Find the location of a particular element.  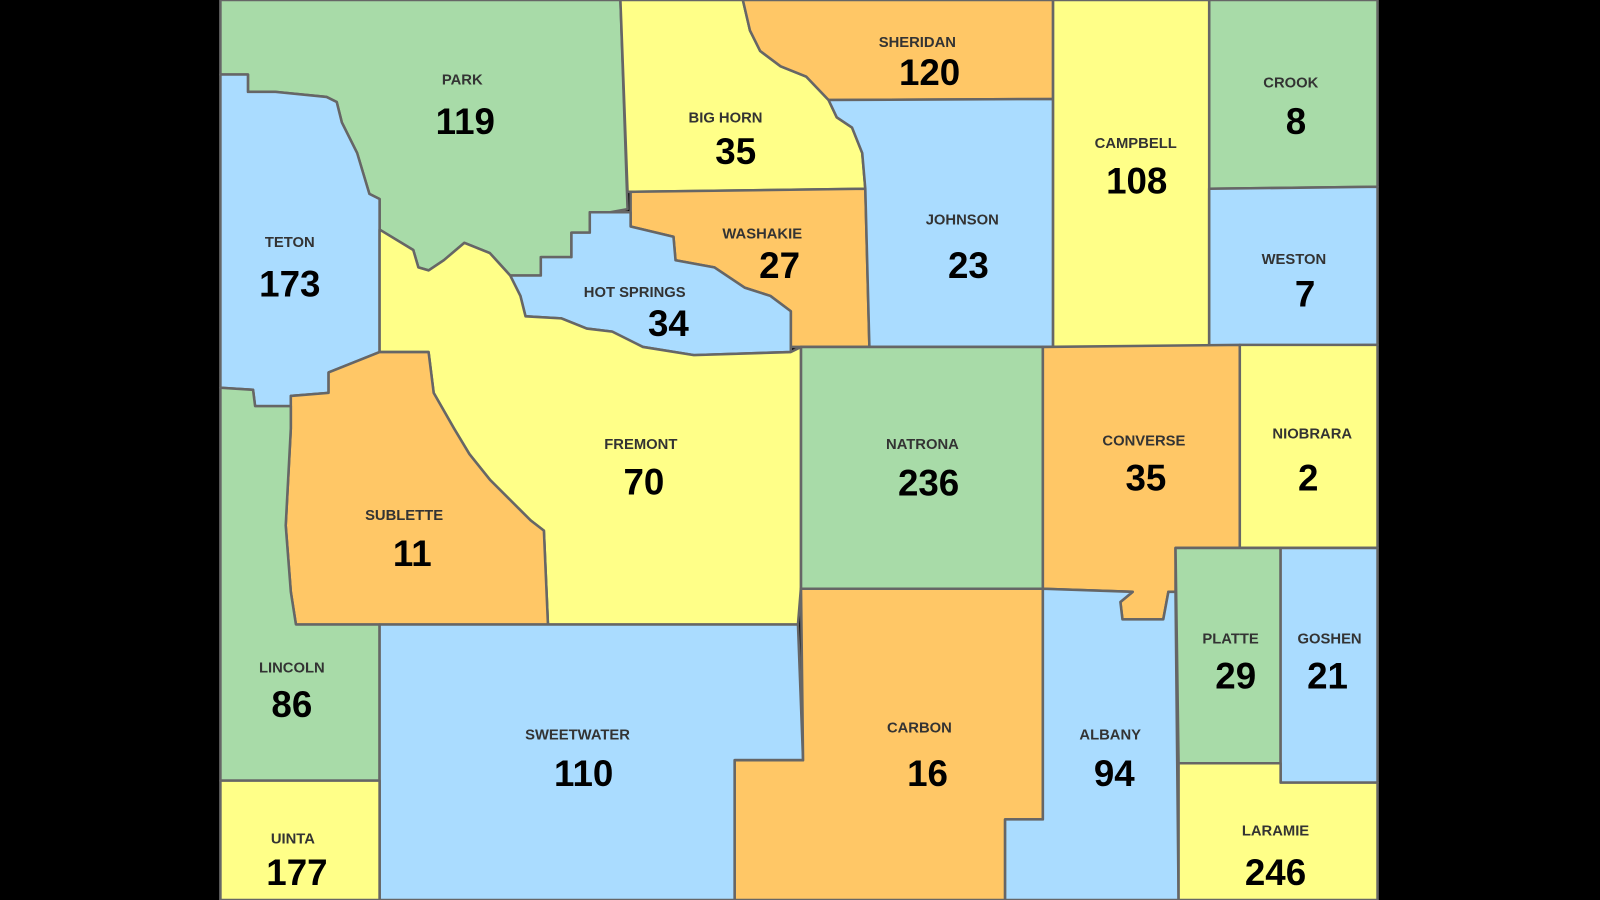

county-value-hot-springs: 34 is located at coordinates (668, 323).